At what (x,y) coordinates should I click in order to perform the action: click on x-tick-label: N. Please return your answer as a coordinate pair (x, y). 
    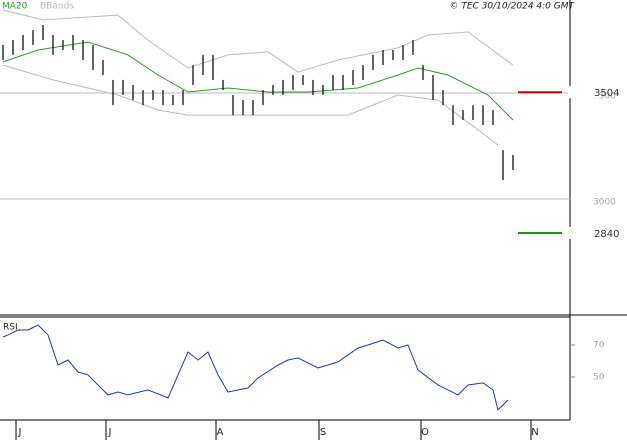
    Looking at the image, I should click on (534, 432).